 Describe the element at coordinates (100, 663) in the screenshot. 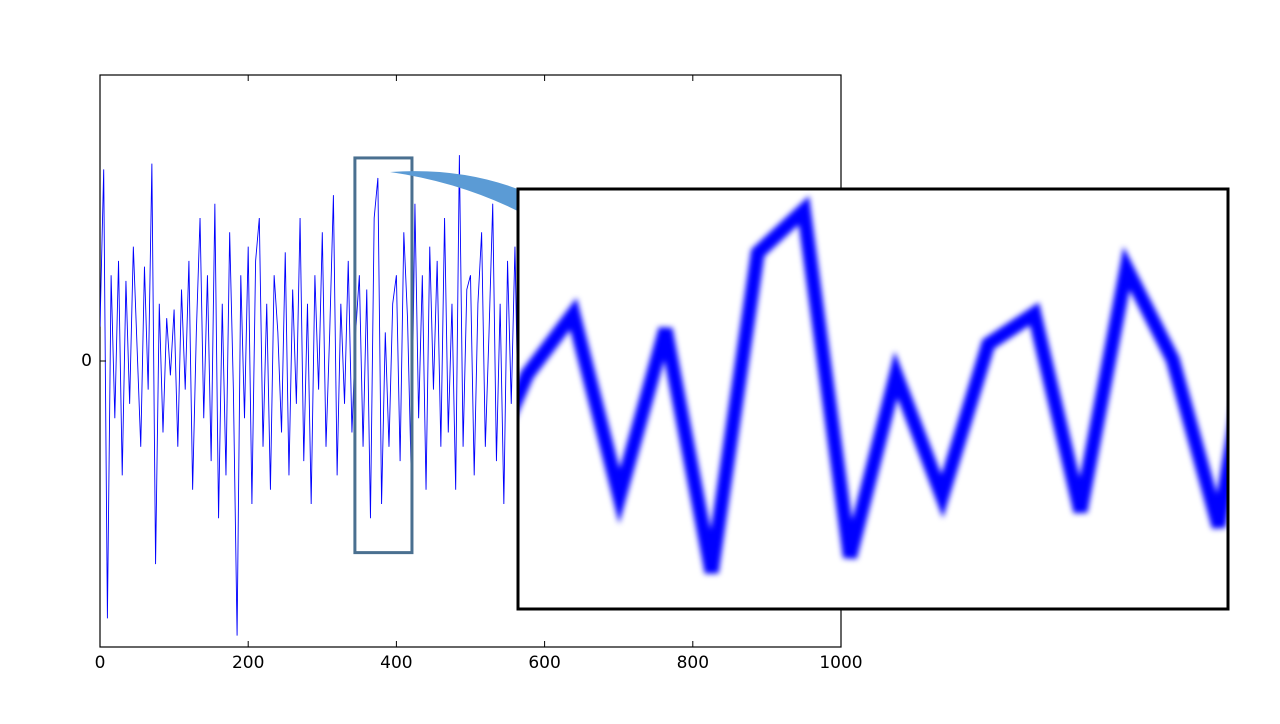

I see `x-tick-label: 0` at that location.